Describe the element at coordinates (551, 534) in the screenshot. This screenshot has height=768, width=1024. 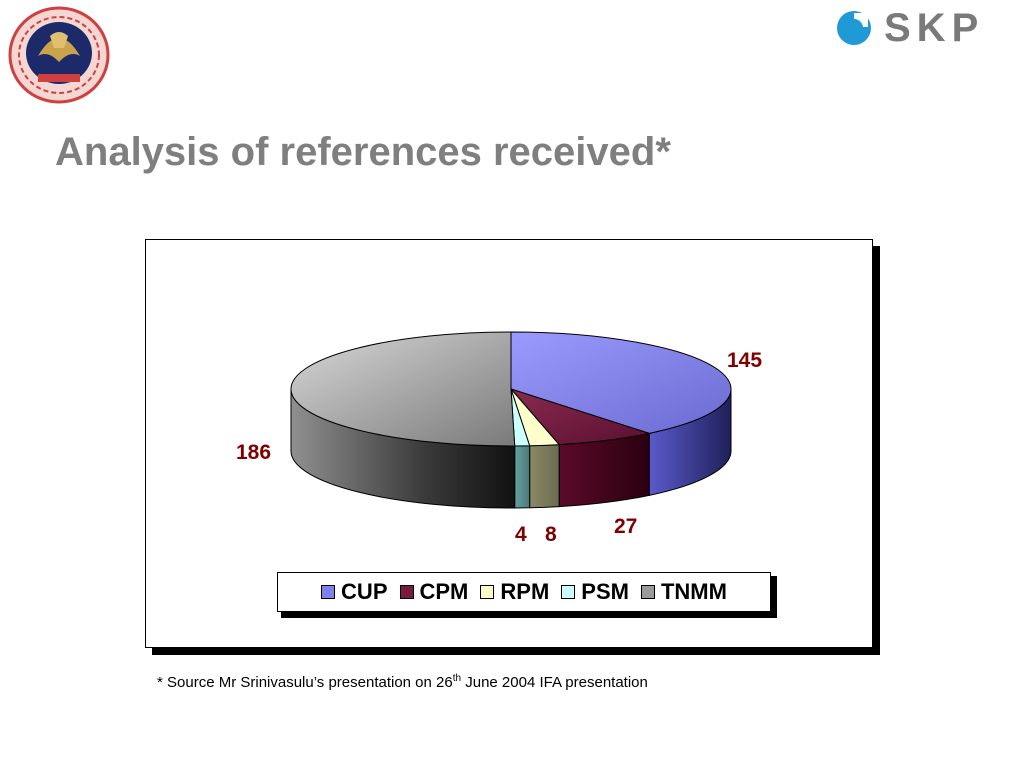
I see `data-label-rpm: 8` at that location.